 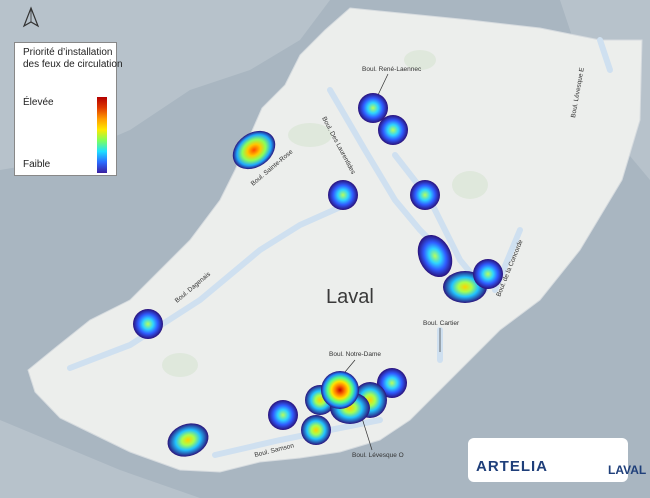 I want to click on legend-low-label: Faible, so click(x=37, y=164).